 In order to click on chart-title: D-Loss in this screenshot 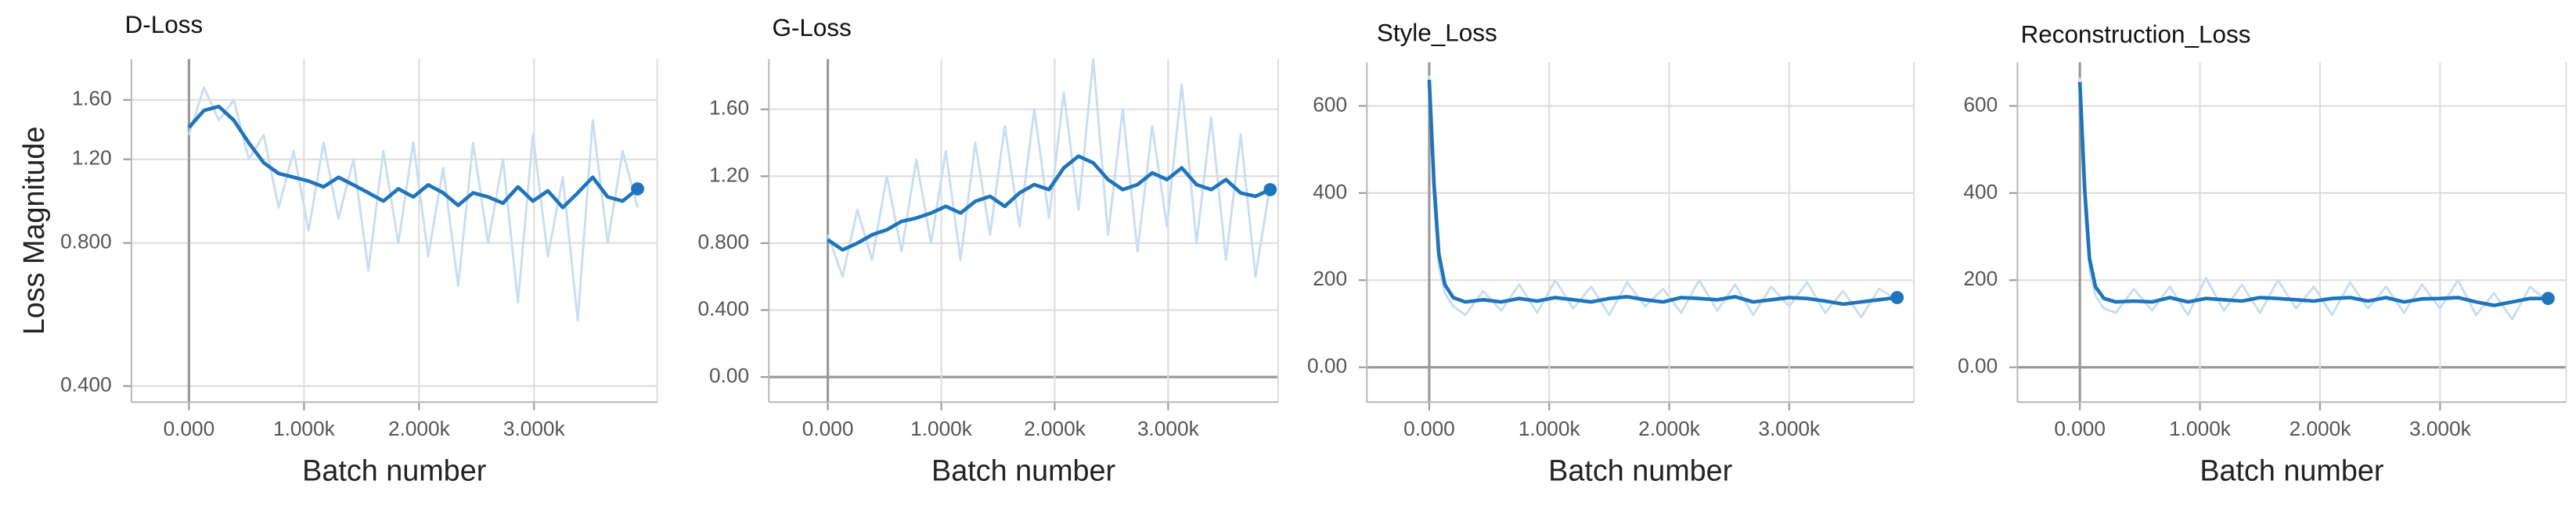, I will do `click(164, 24)`.